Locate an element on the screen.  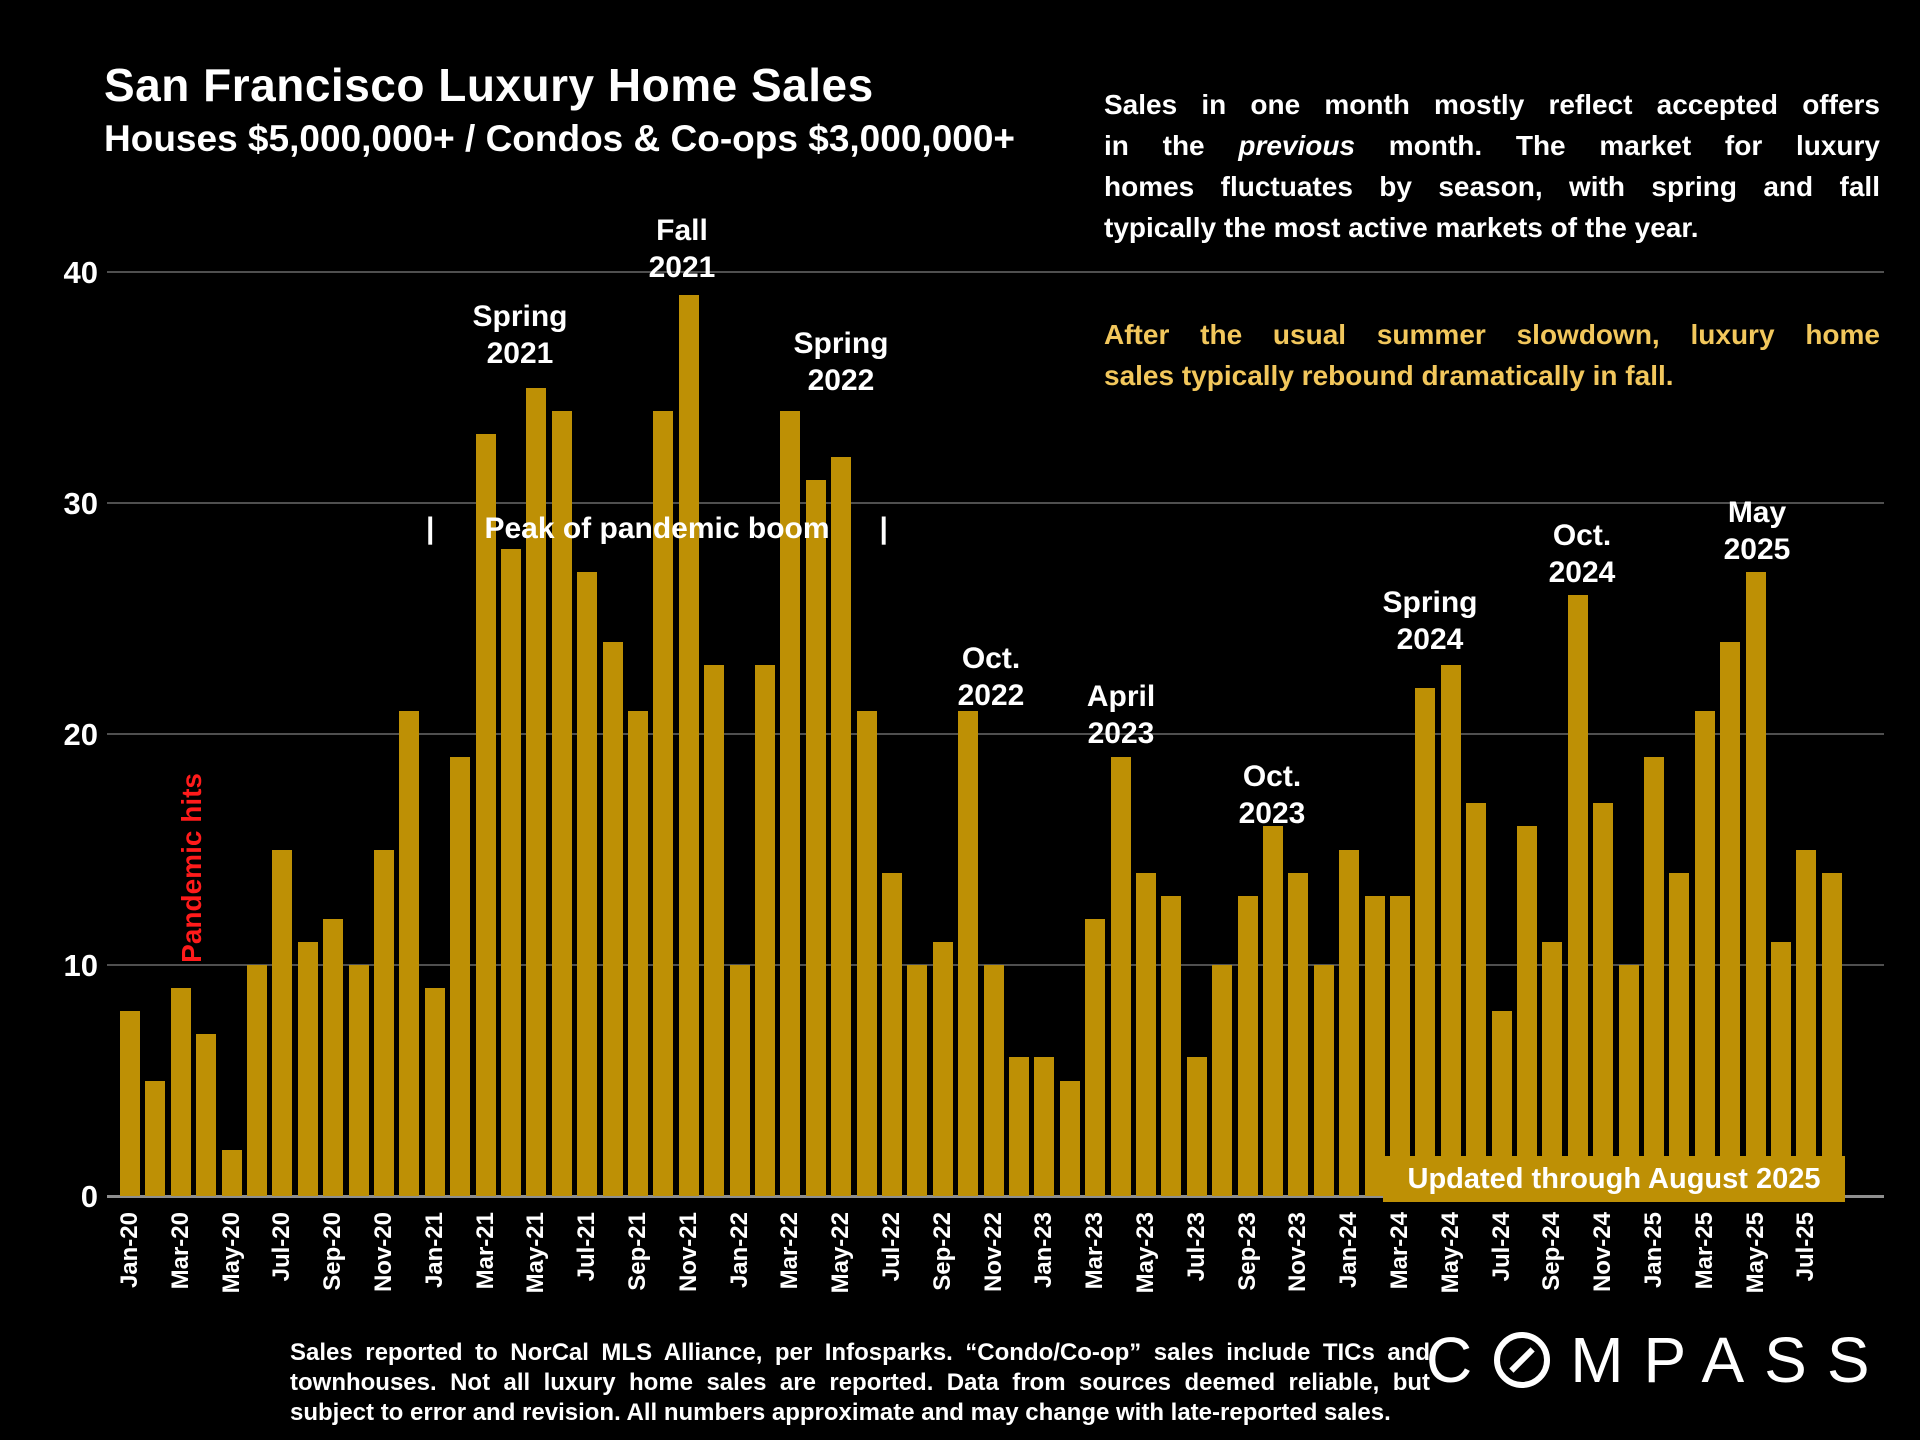
x-axis-label-Sep-22: Sep-22 is located at coordinates (942, 1251).